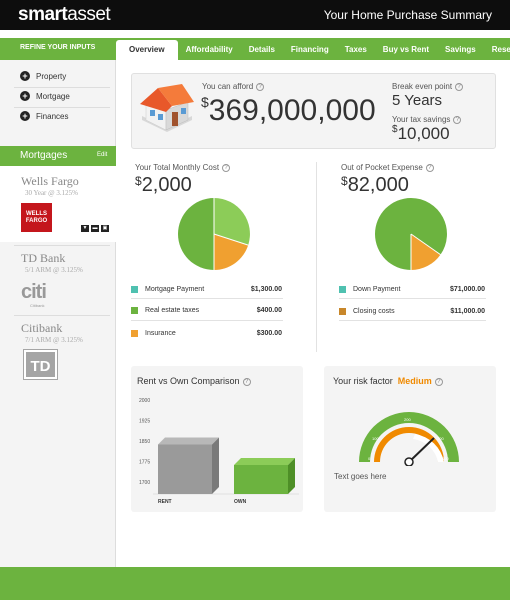  I want to click on bank-rate: 30 Year @ 3.125%, so click(51, 193).